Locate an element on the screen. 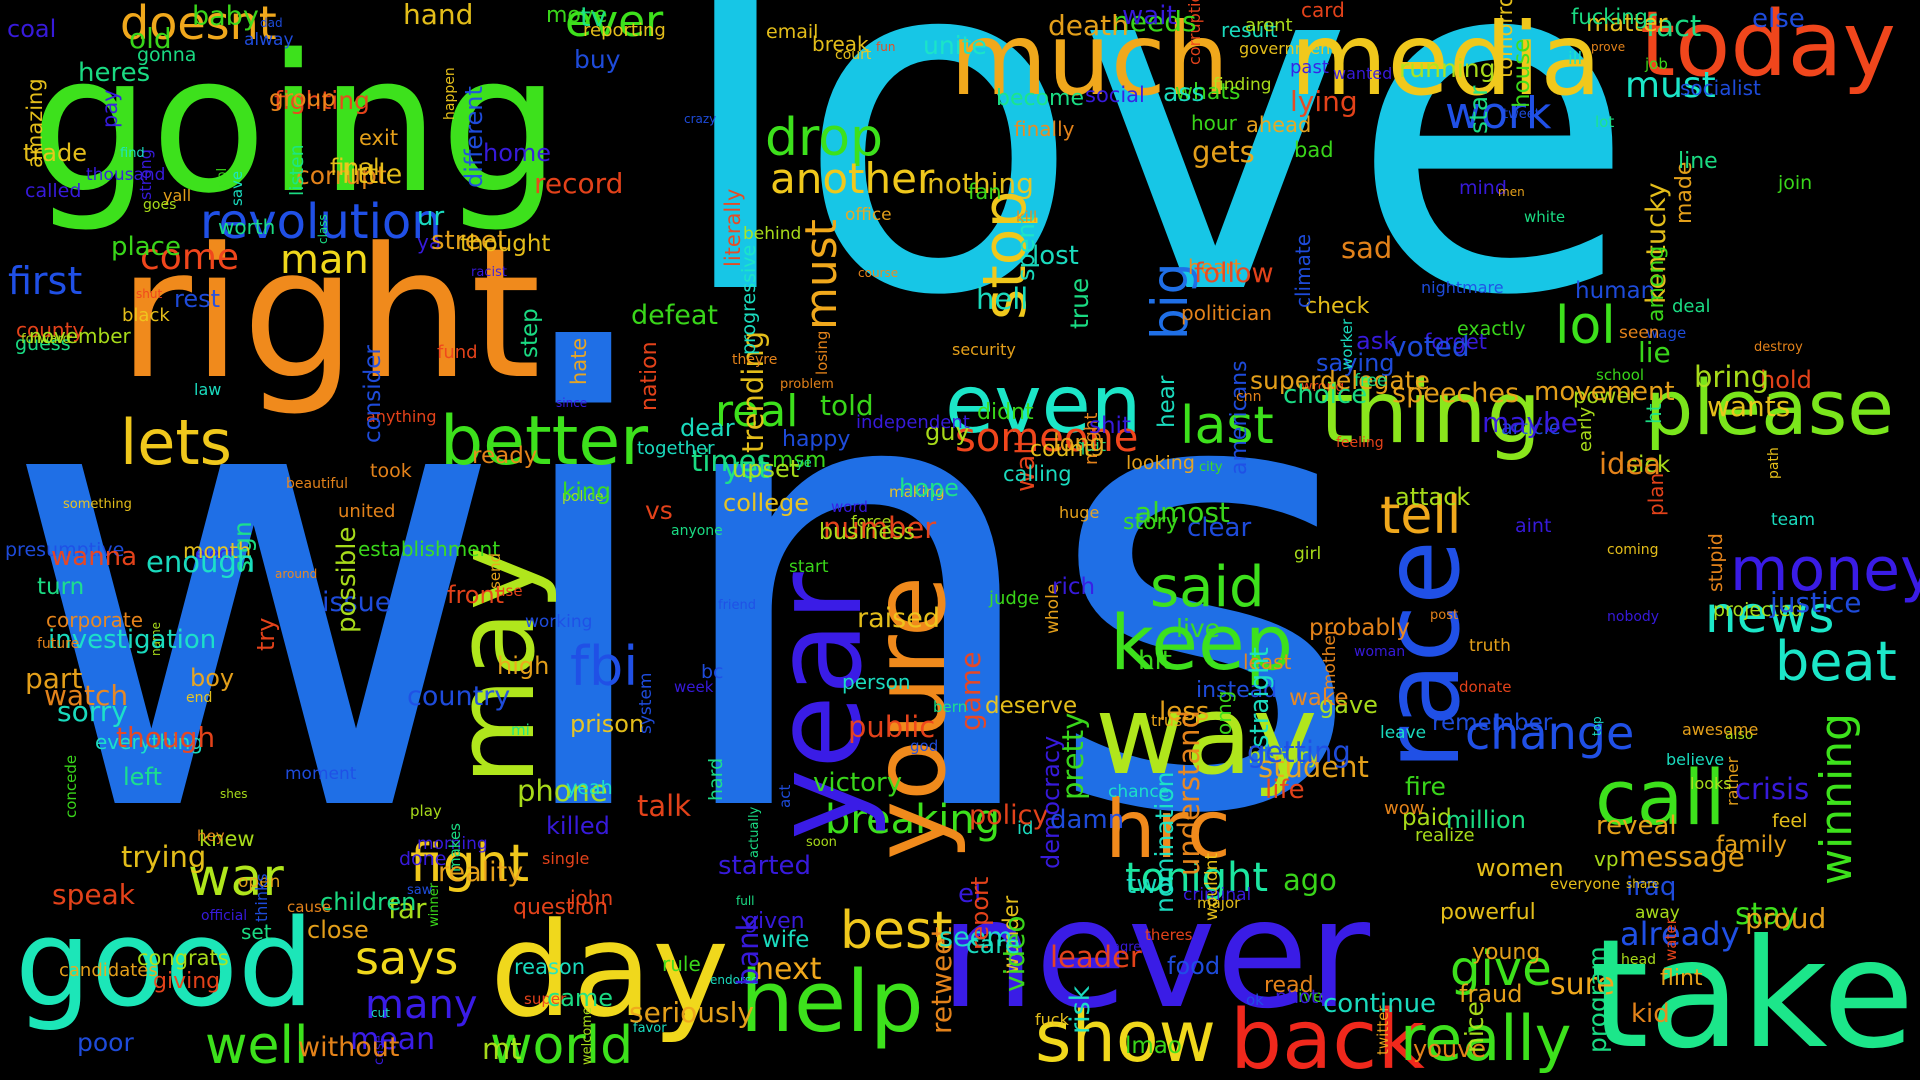 Image resolution: width=1920 pixels, height=1080 pixels. word-small: endorse is located at coordinates (734, 980).